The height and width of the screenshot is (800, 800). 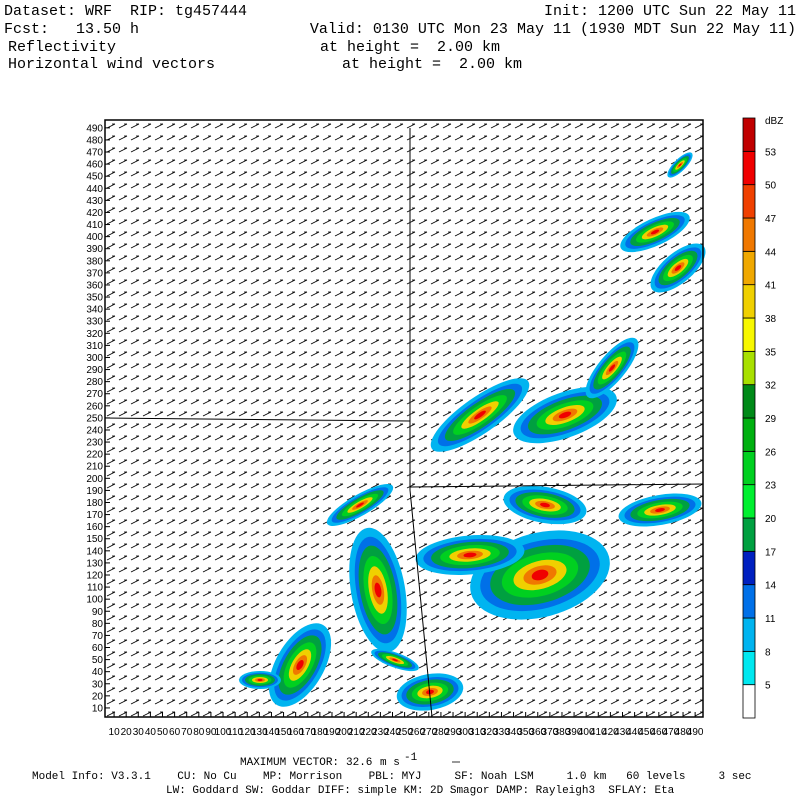 What do you see at coordinates (695, 732) in the screenshot?
I see `x-tick-label: 490` at bounding box center [695, 732].